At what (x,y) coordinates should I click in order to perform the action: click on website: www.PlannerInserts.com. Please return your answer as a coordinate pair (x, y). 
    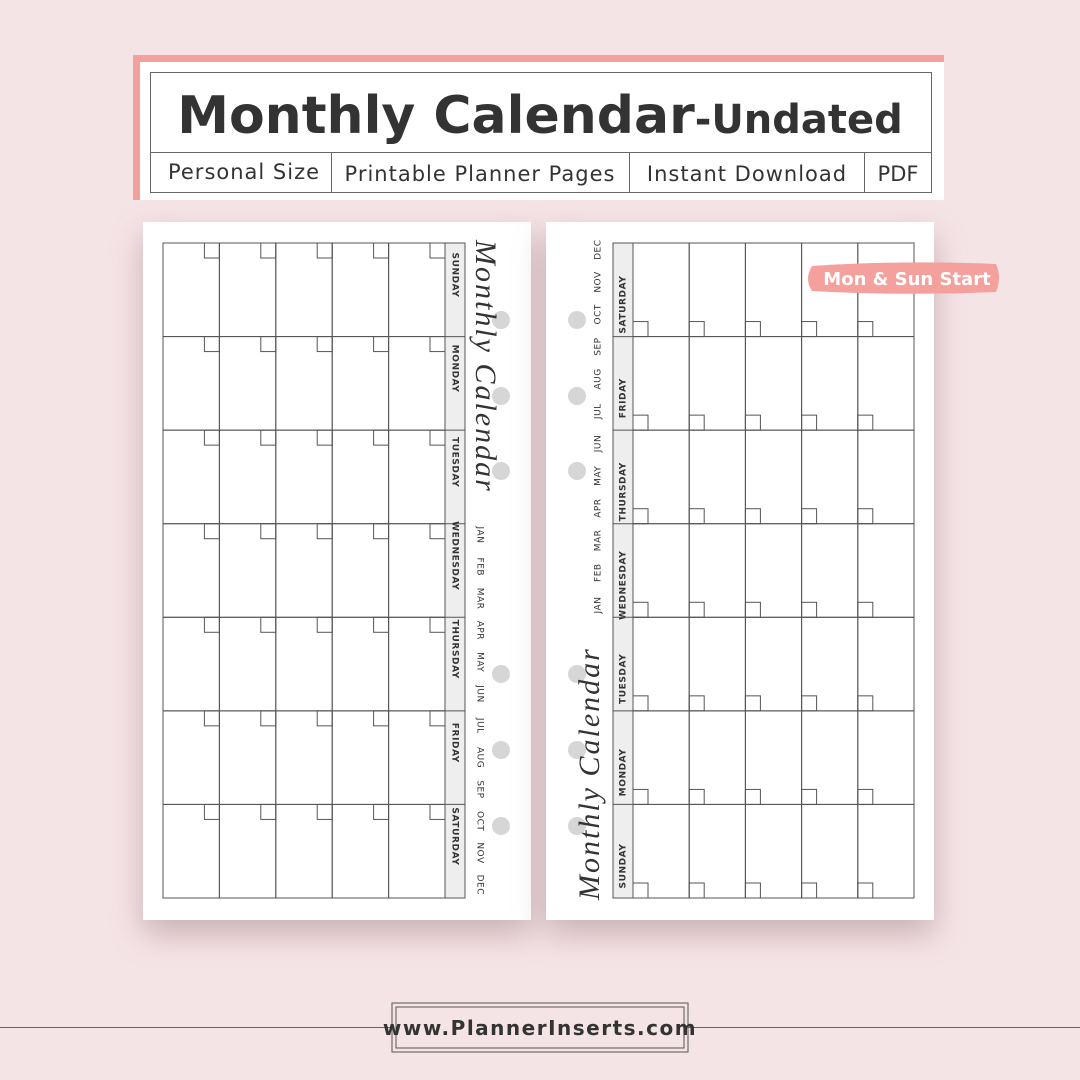
    Looking at the image, I should click on (540, 1028).